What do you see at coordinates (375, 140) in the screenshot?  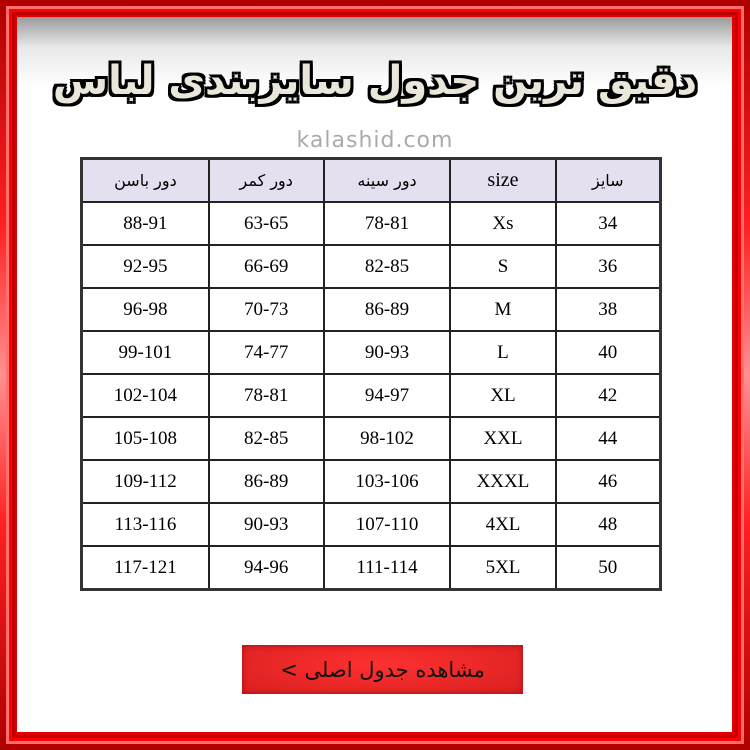 I see `watermark: kalashid.com` at bounding box center [375, 140].